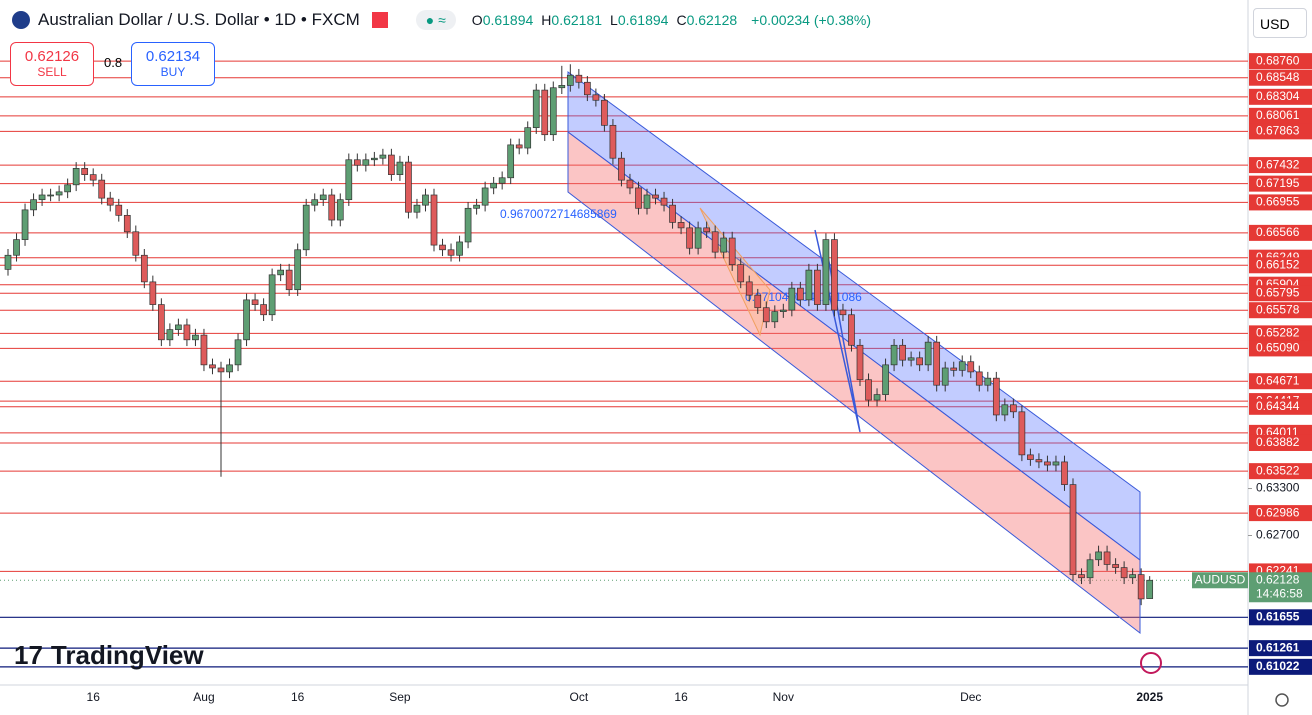  I want to click on level-label: 0.66955, so click(1278, 202).